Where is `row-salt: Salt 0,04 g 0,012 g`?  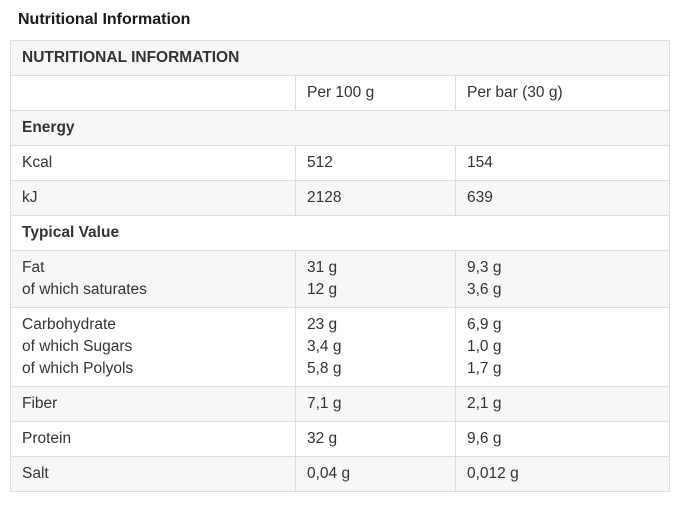
row-salt: Salt 0,04 g 0,012 g is located at coordinates (340, 474).